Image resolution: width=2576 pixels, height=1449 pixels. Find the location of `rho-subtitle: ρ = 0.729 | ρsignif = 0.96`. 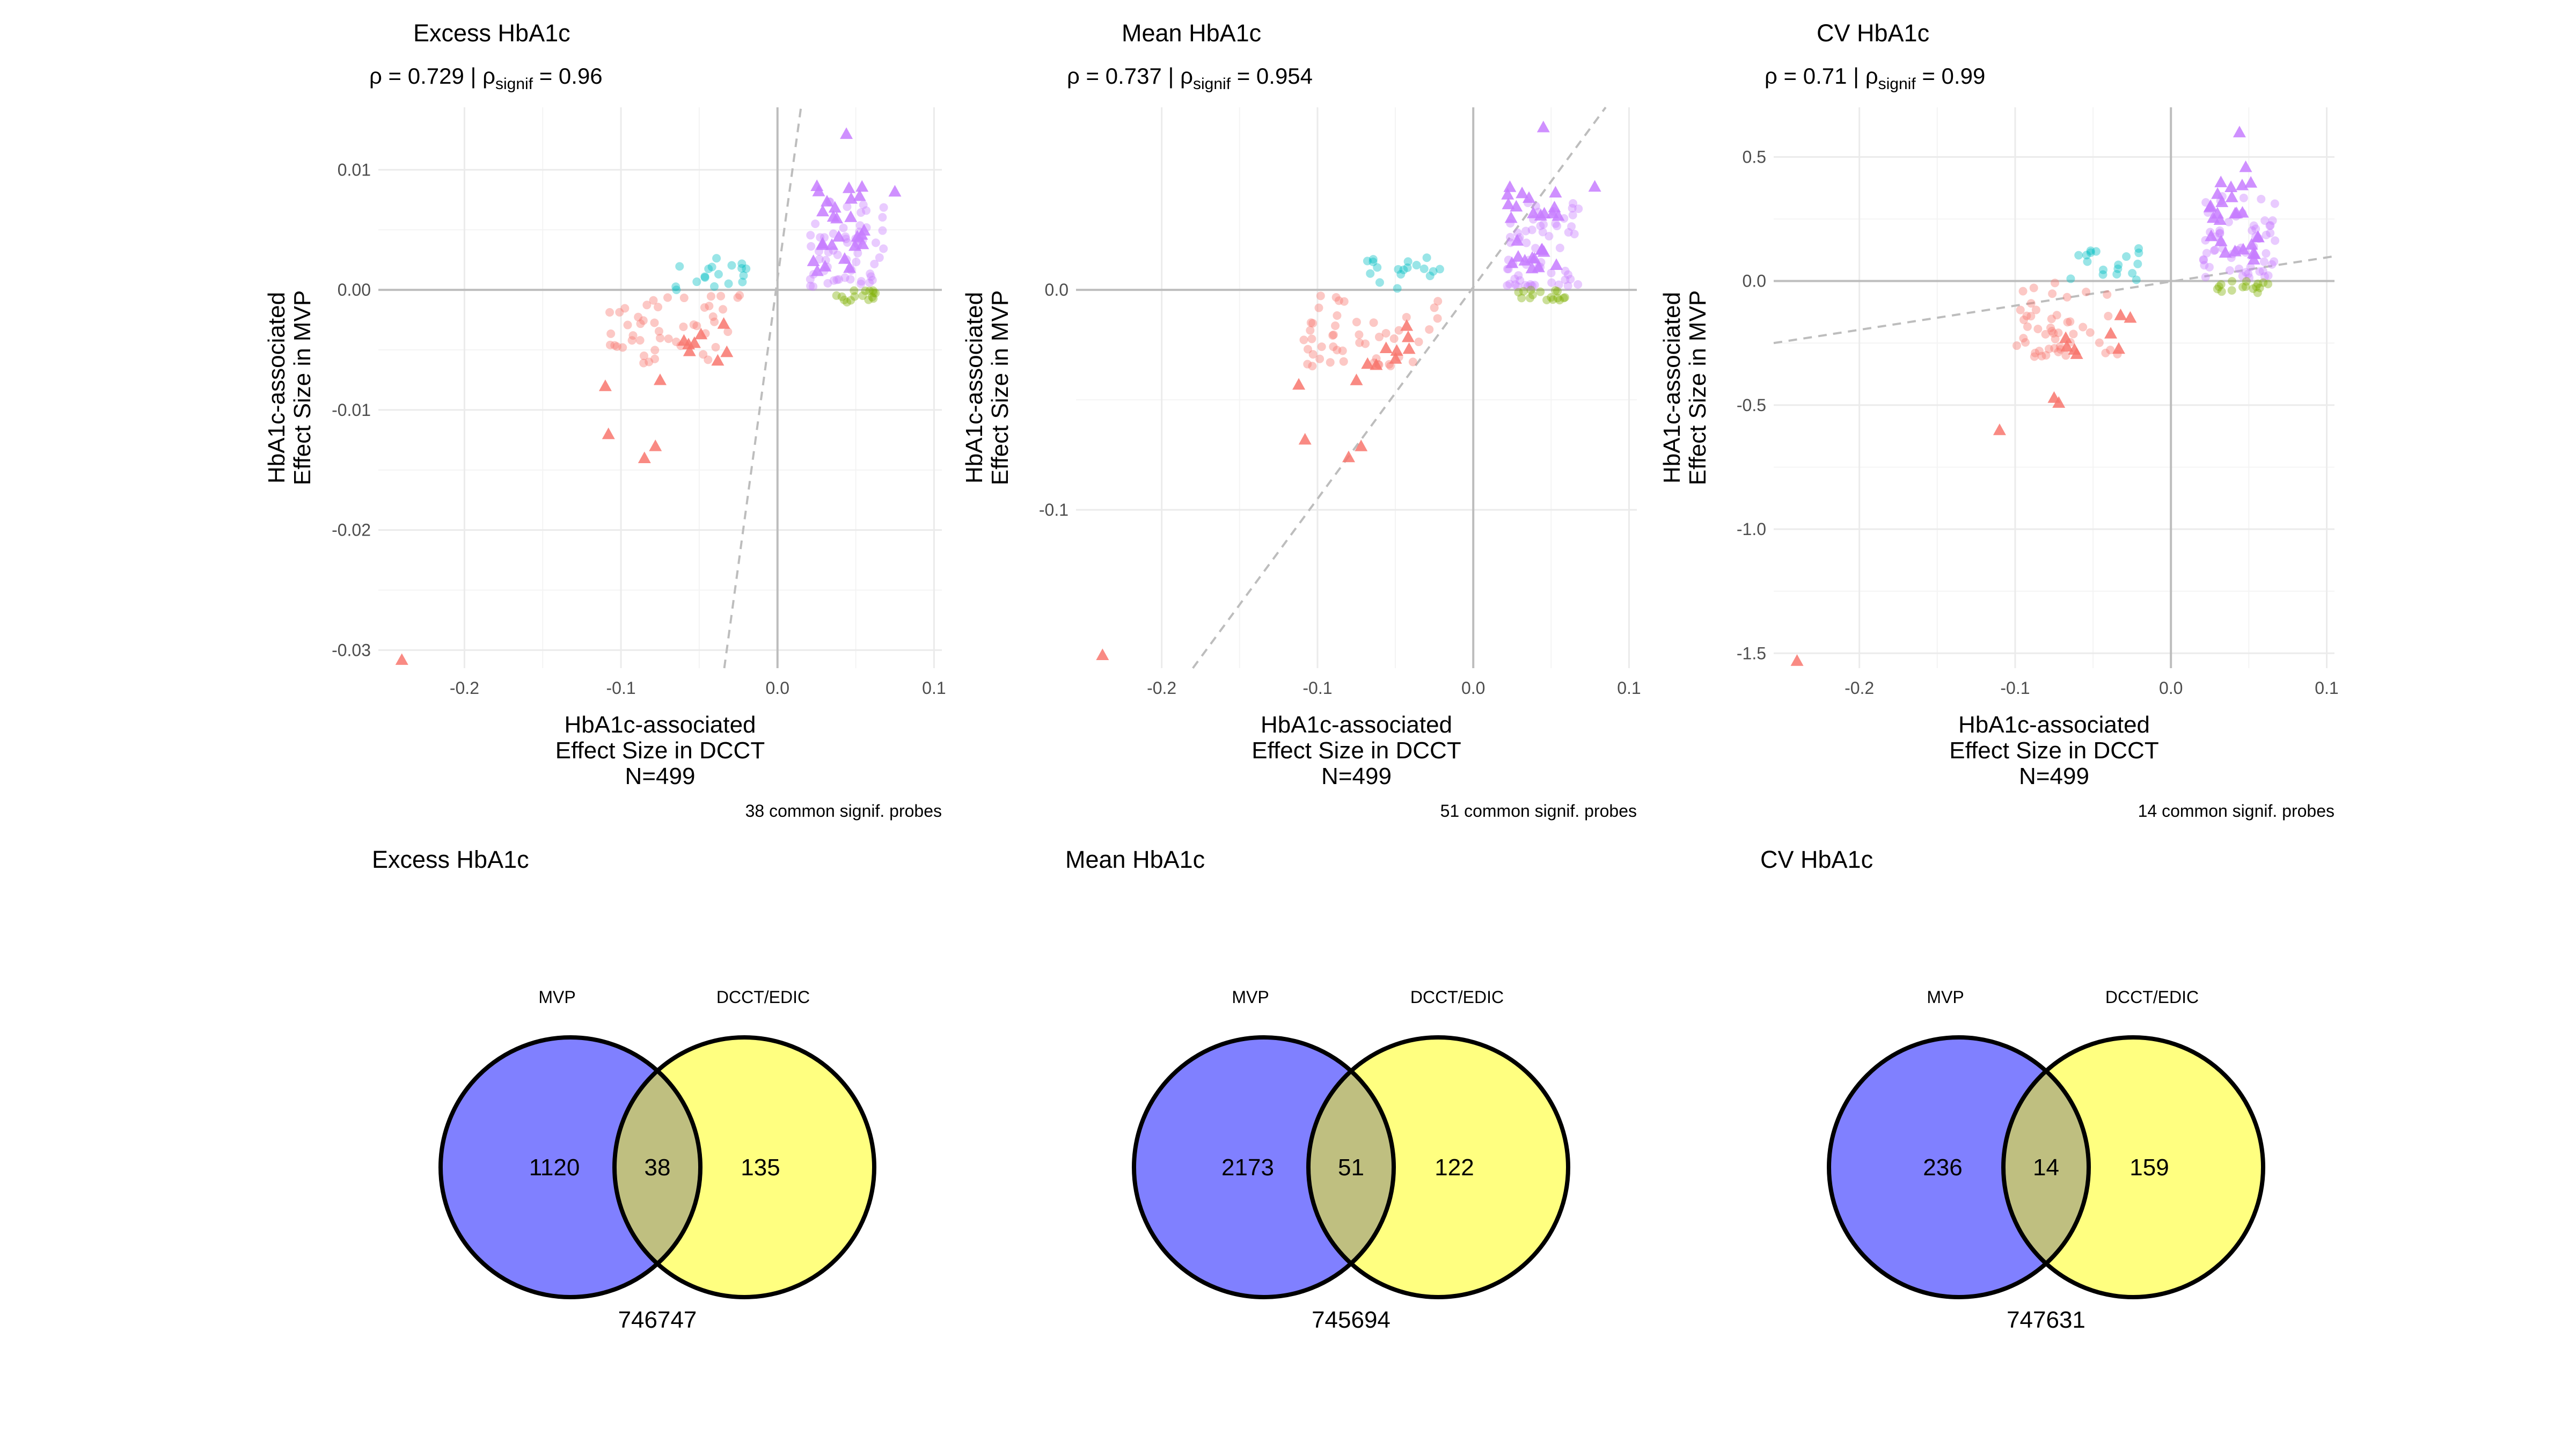

rho-subtitle: ρ = 0.729 | ρsignif = 0.96 is located at coordinates (486, 78).